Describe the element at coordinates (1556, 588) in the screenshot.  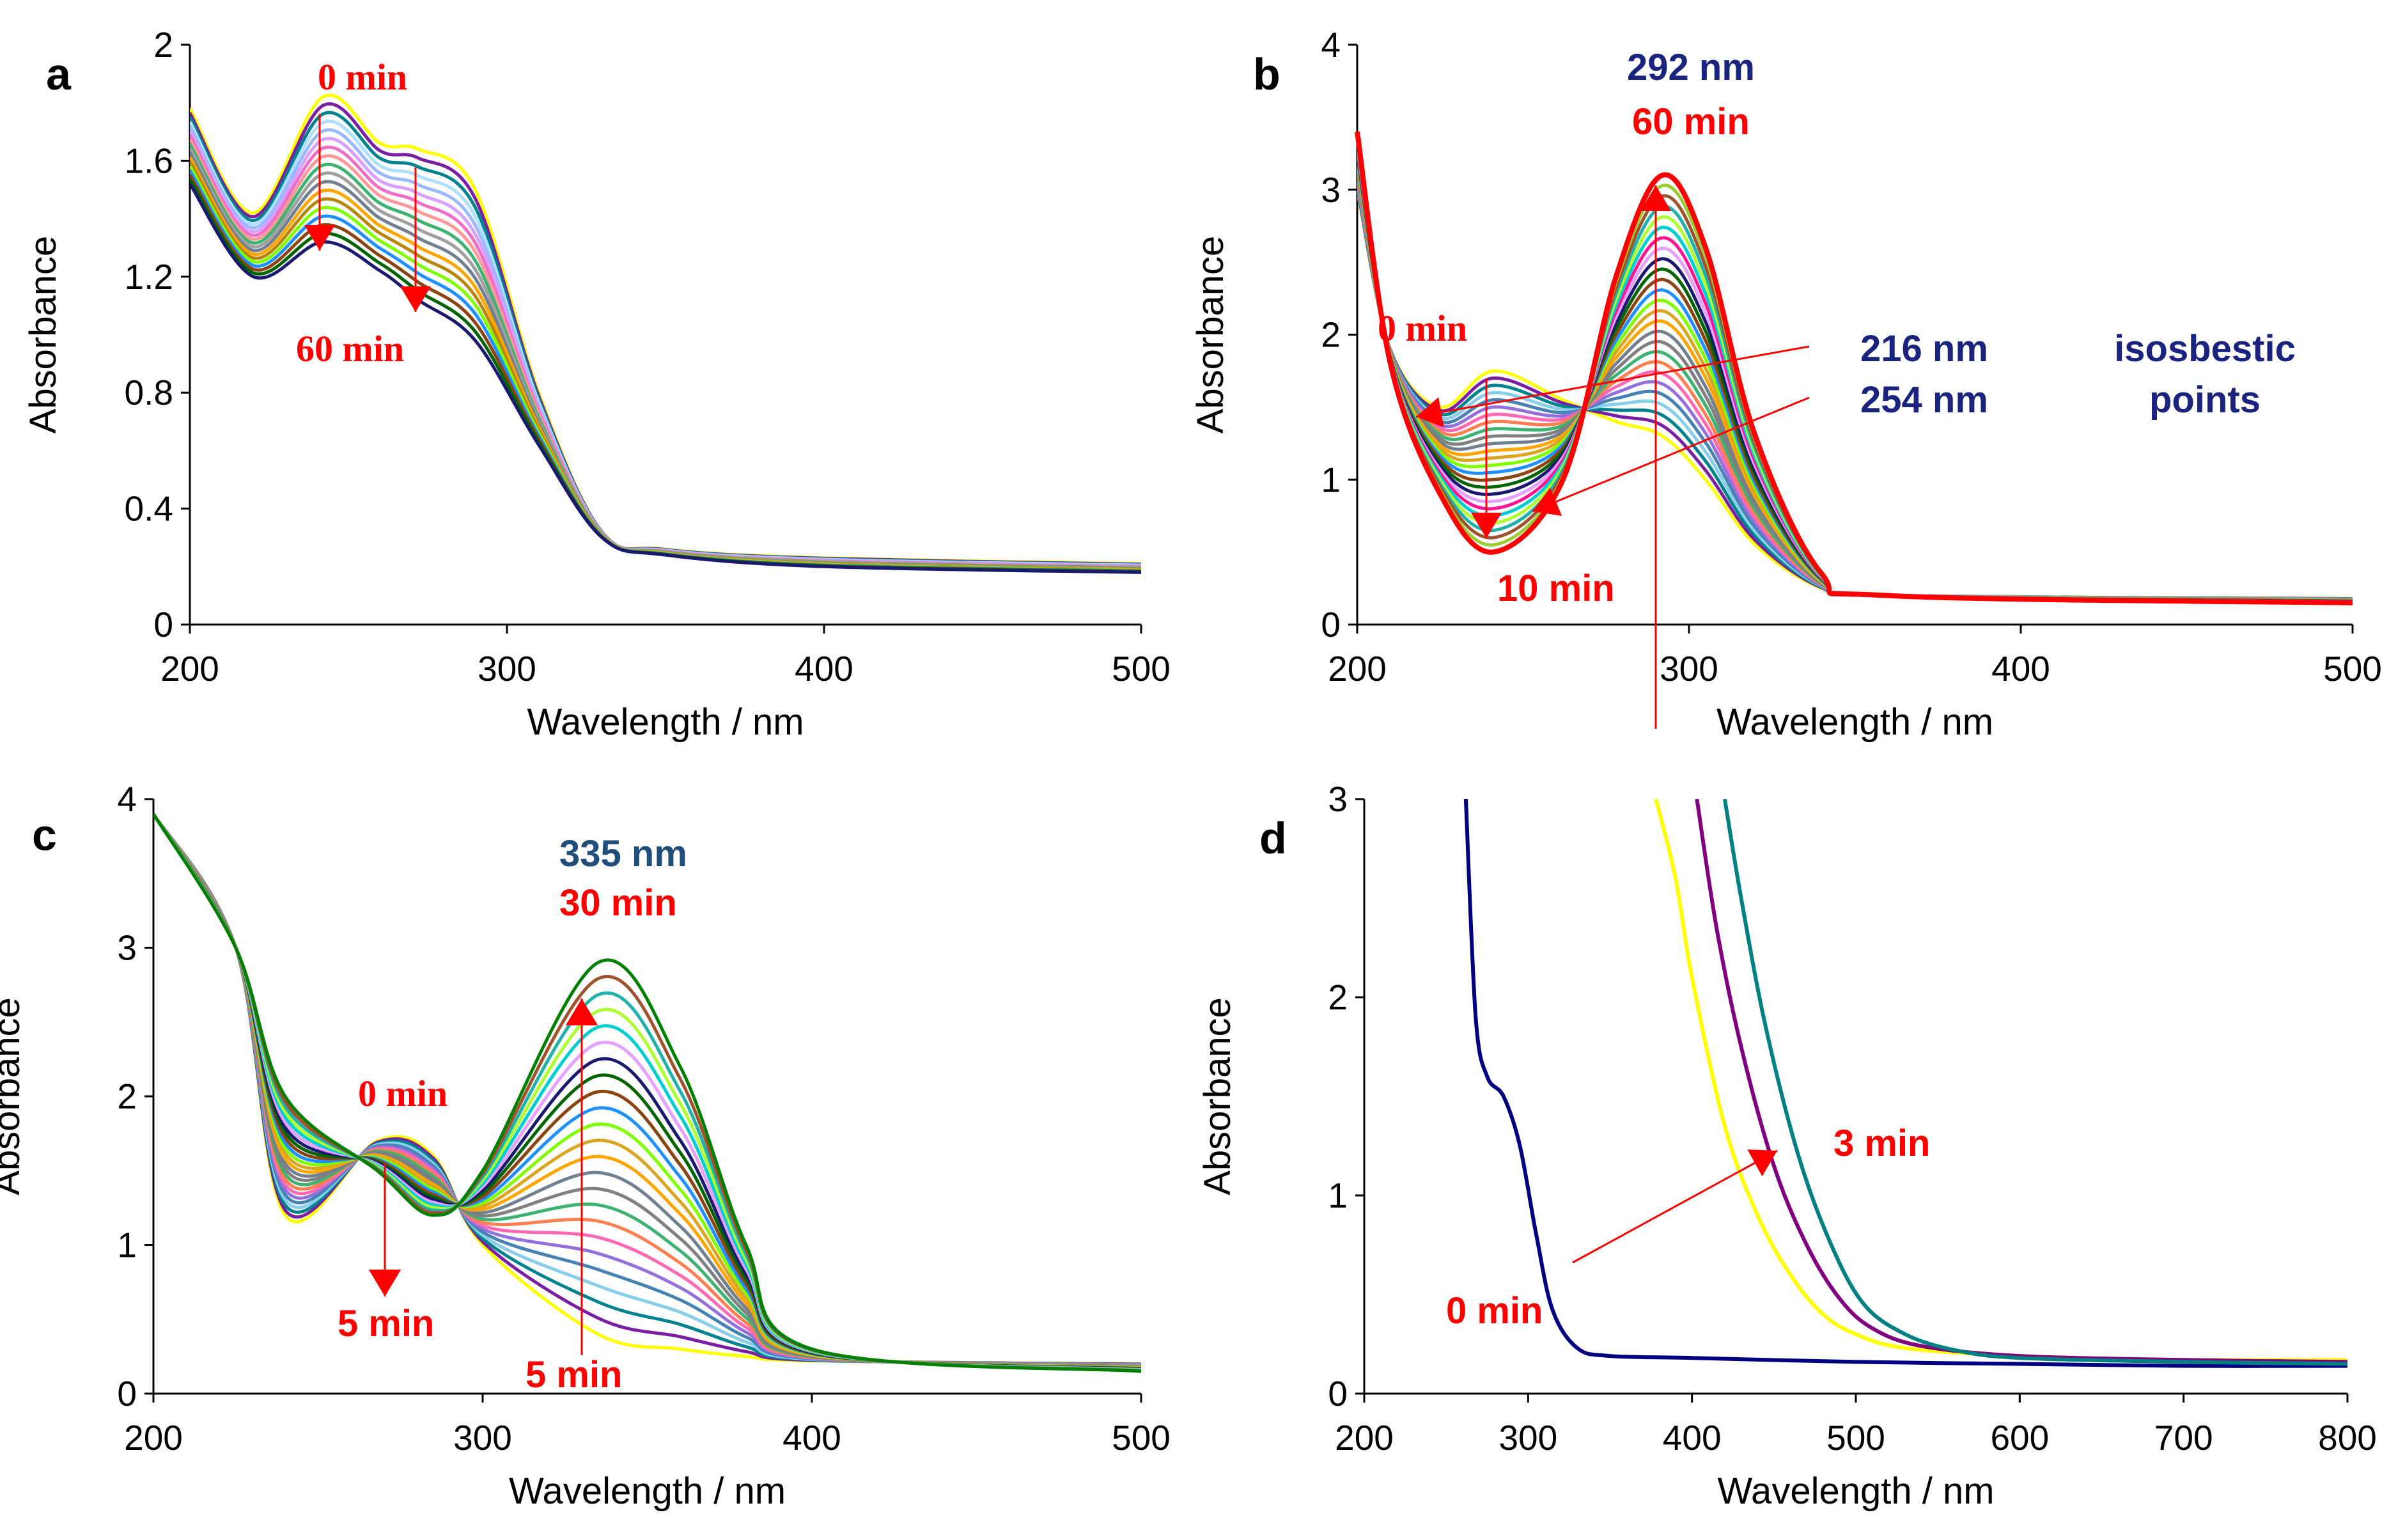
I see `annotation-label: 10 min` at that location.